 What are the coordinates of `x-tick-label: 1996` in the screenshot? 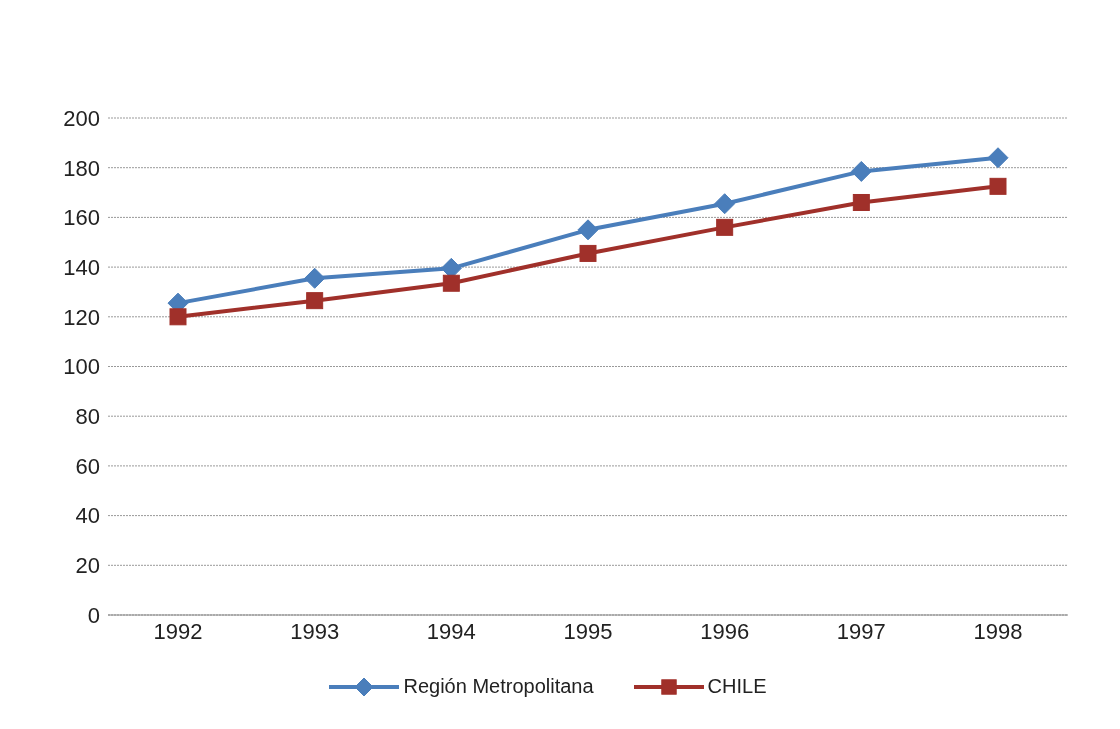 It's located at (725, 631).